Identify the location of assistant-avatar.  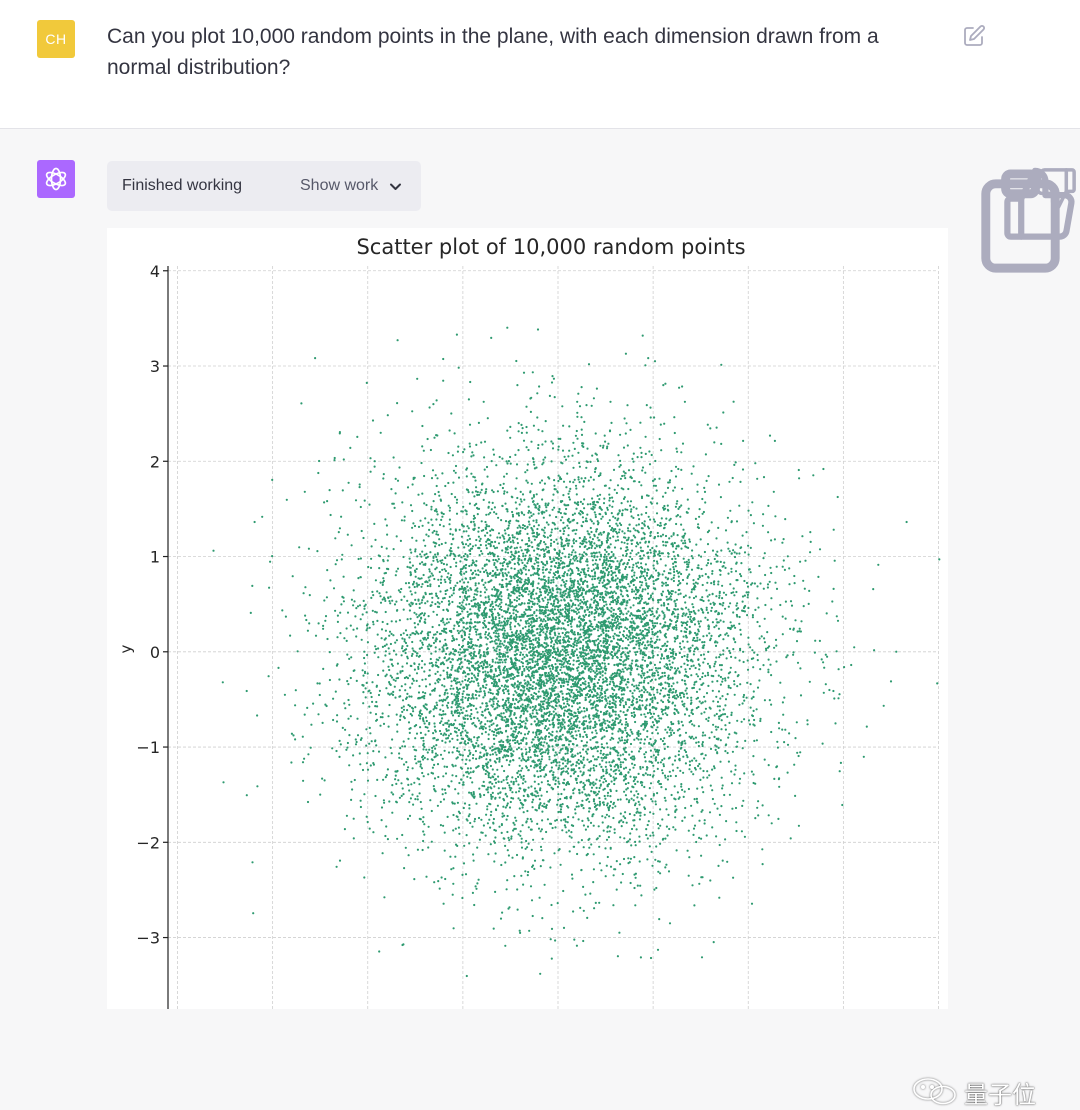
(56, 179).